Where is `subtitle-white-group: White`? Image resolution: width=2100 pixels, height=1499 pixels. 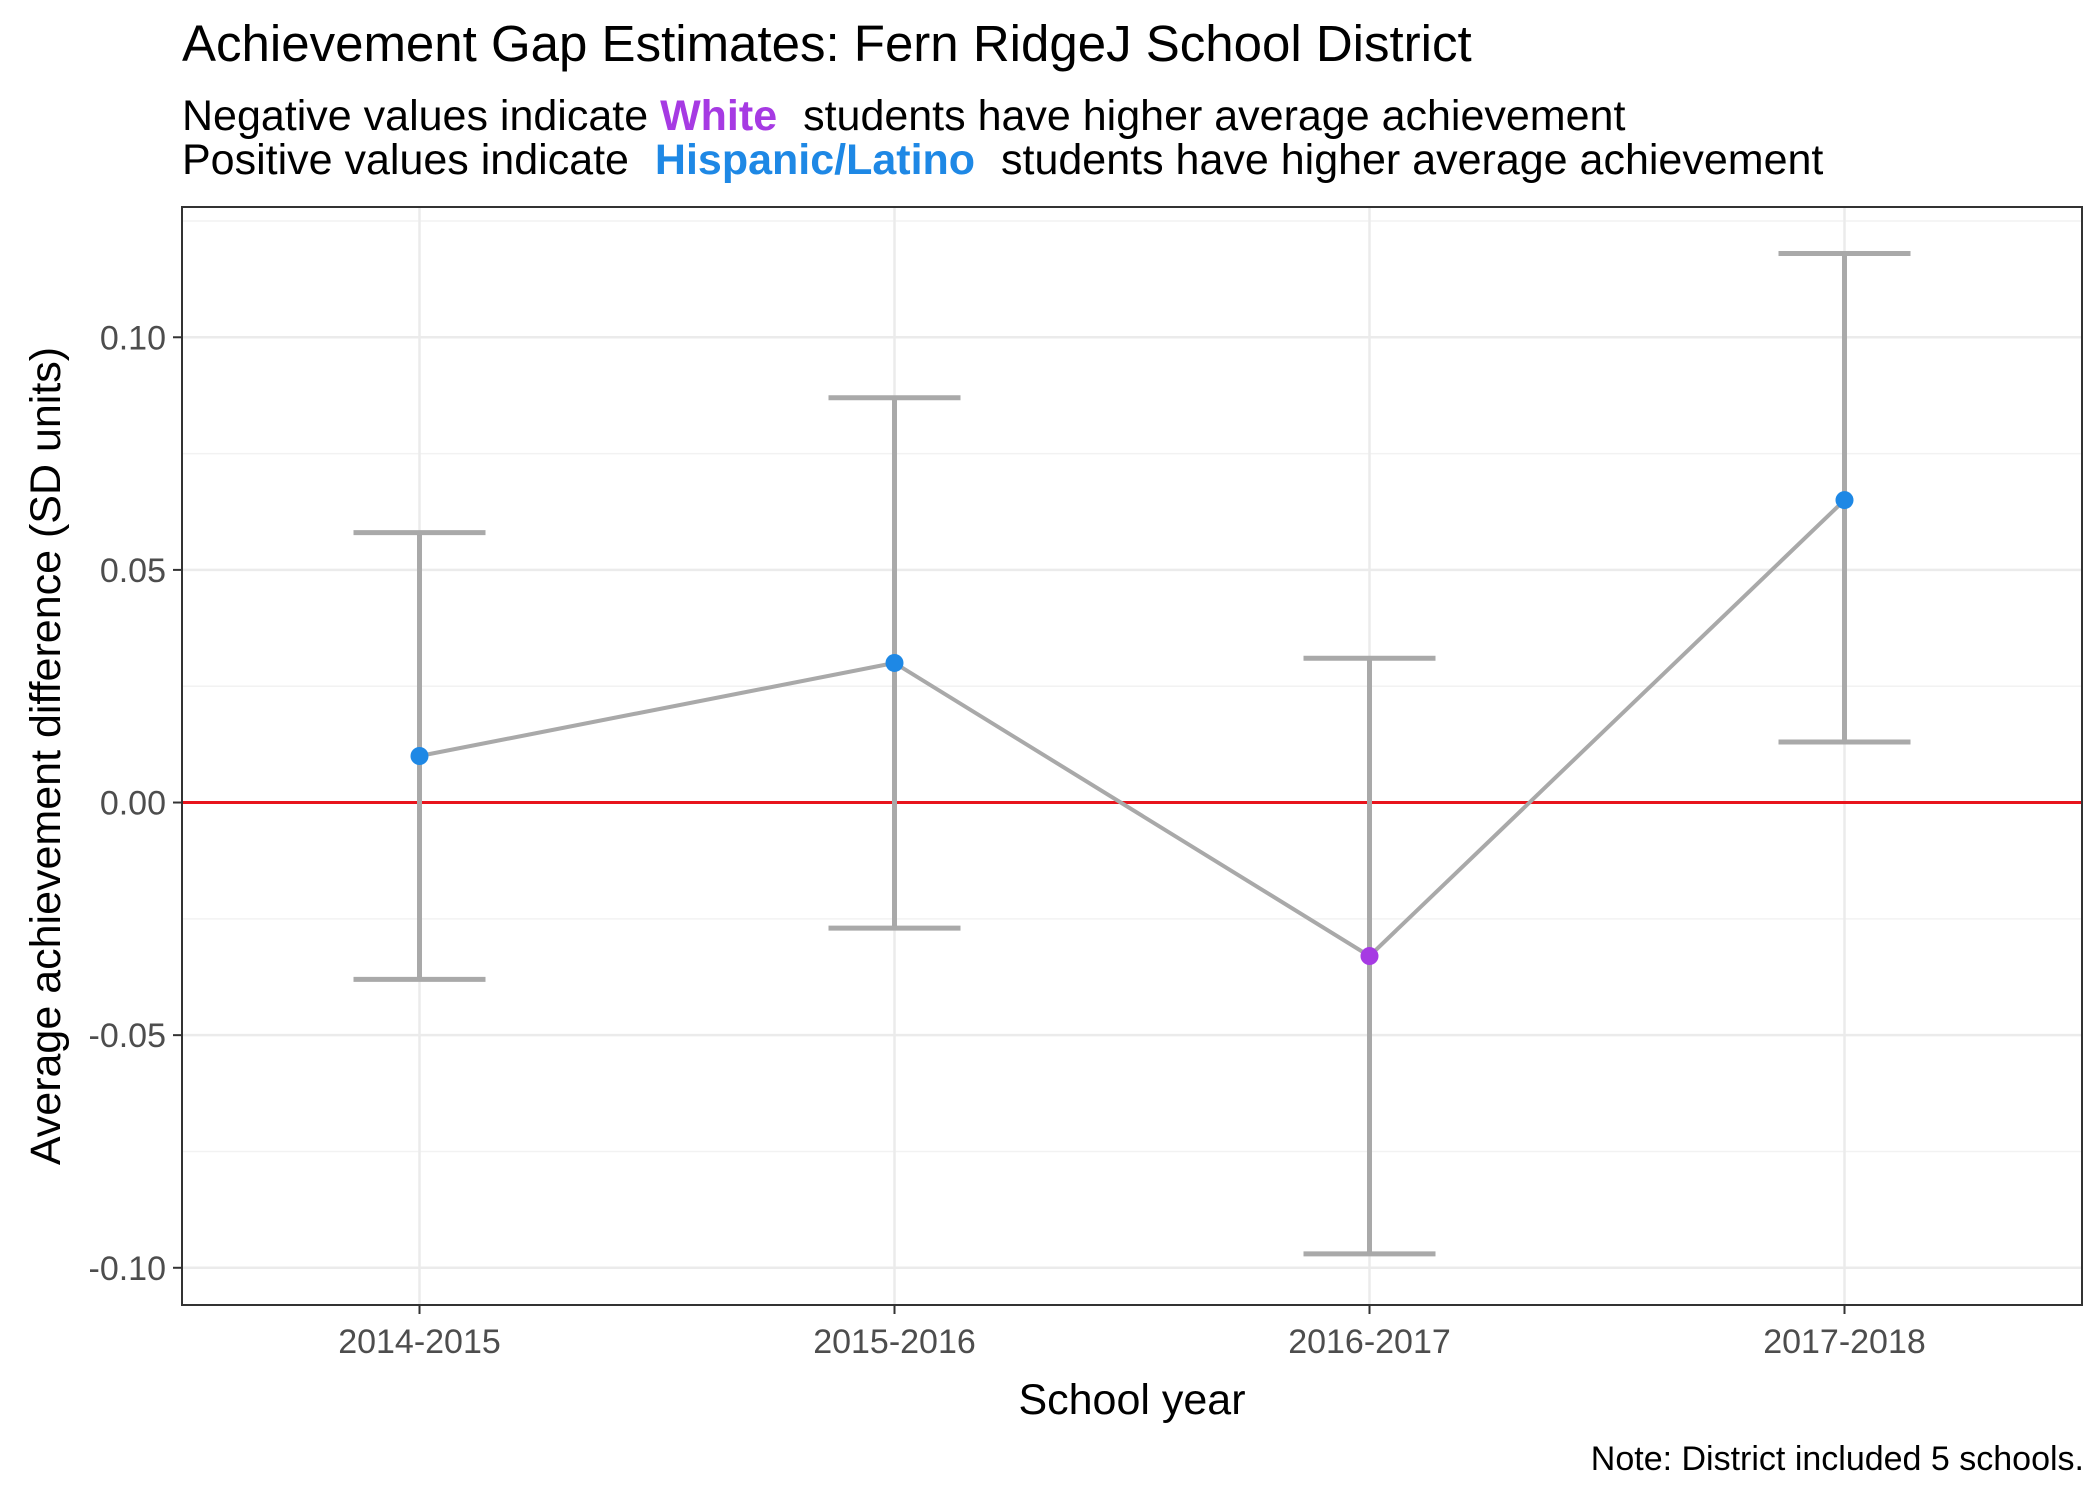
subtitle-white-group: White is located at coordinates (719, 116).